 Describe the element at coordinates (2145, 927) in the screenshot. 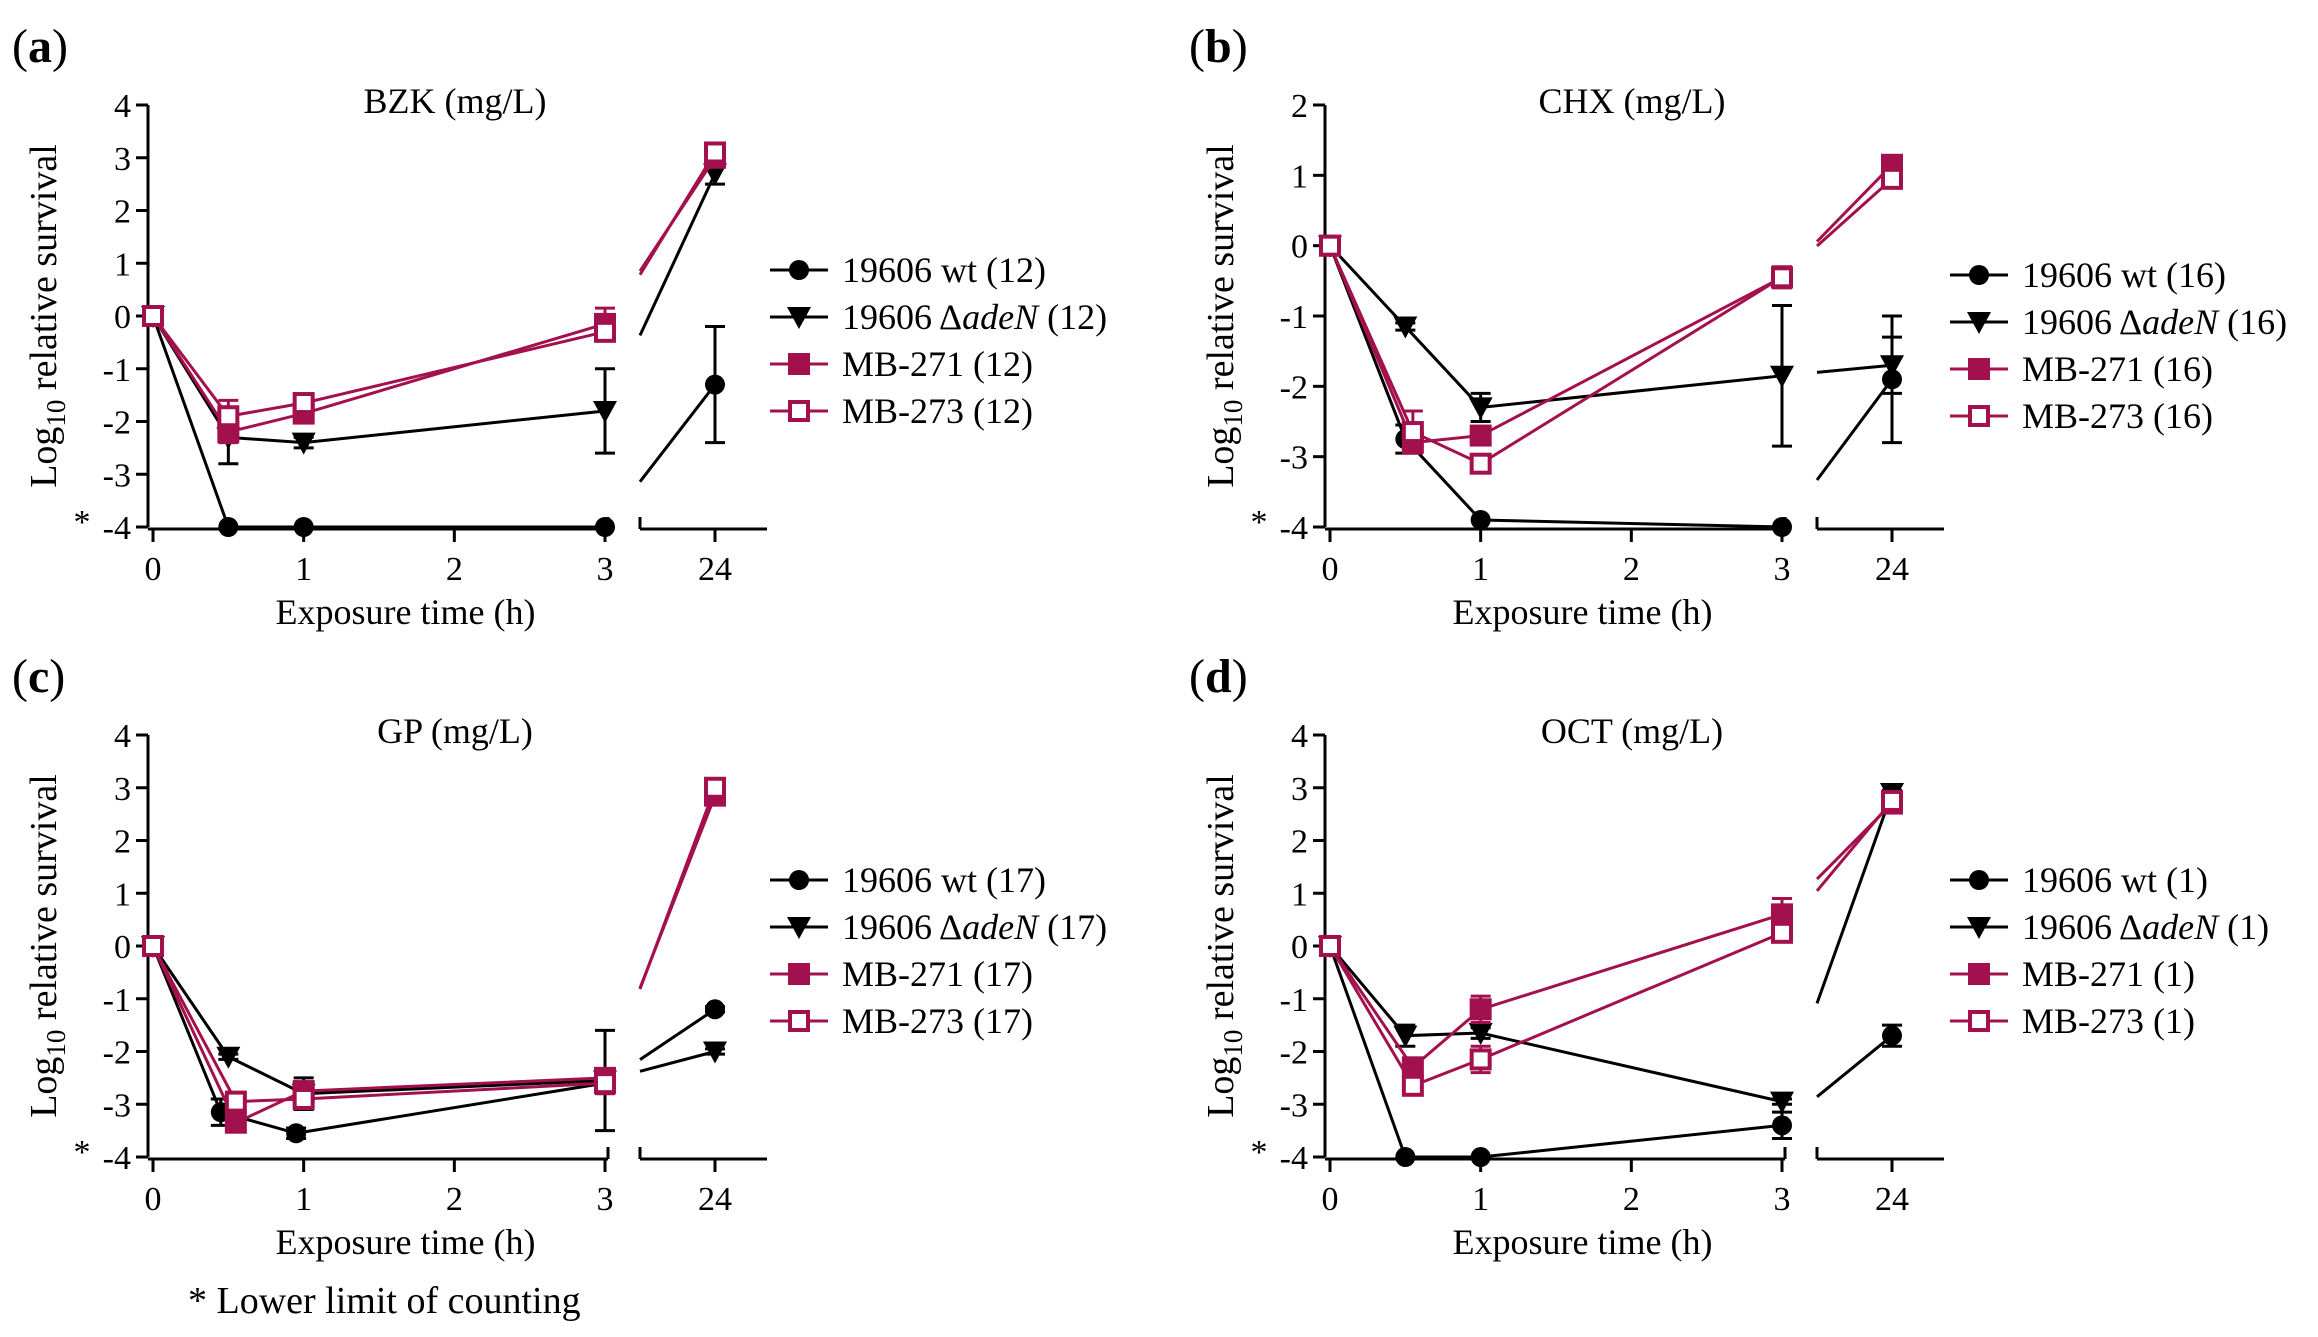

I see `legend-label: 19606 ΔadeN (1)` at that location.